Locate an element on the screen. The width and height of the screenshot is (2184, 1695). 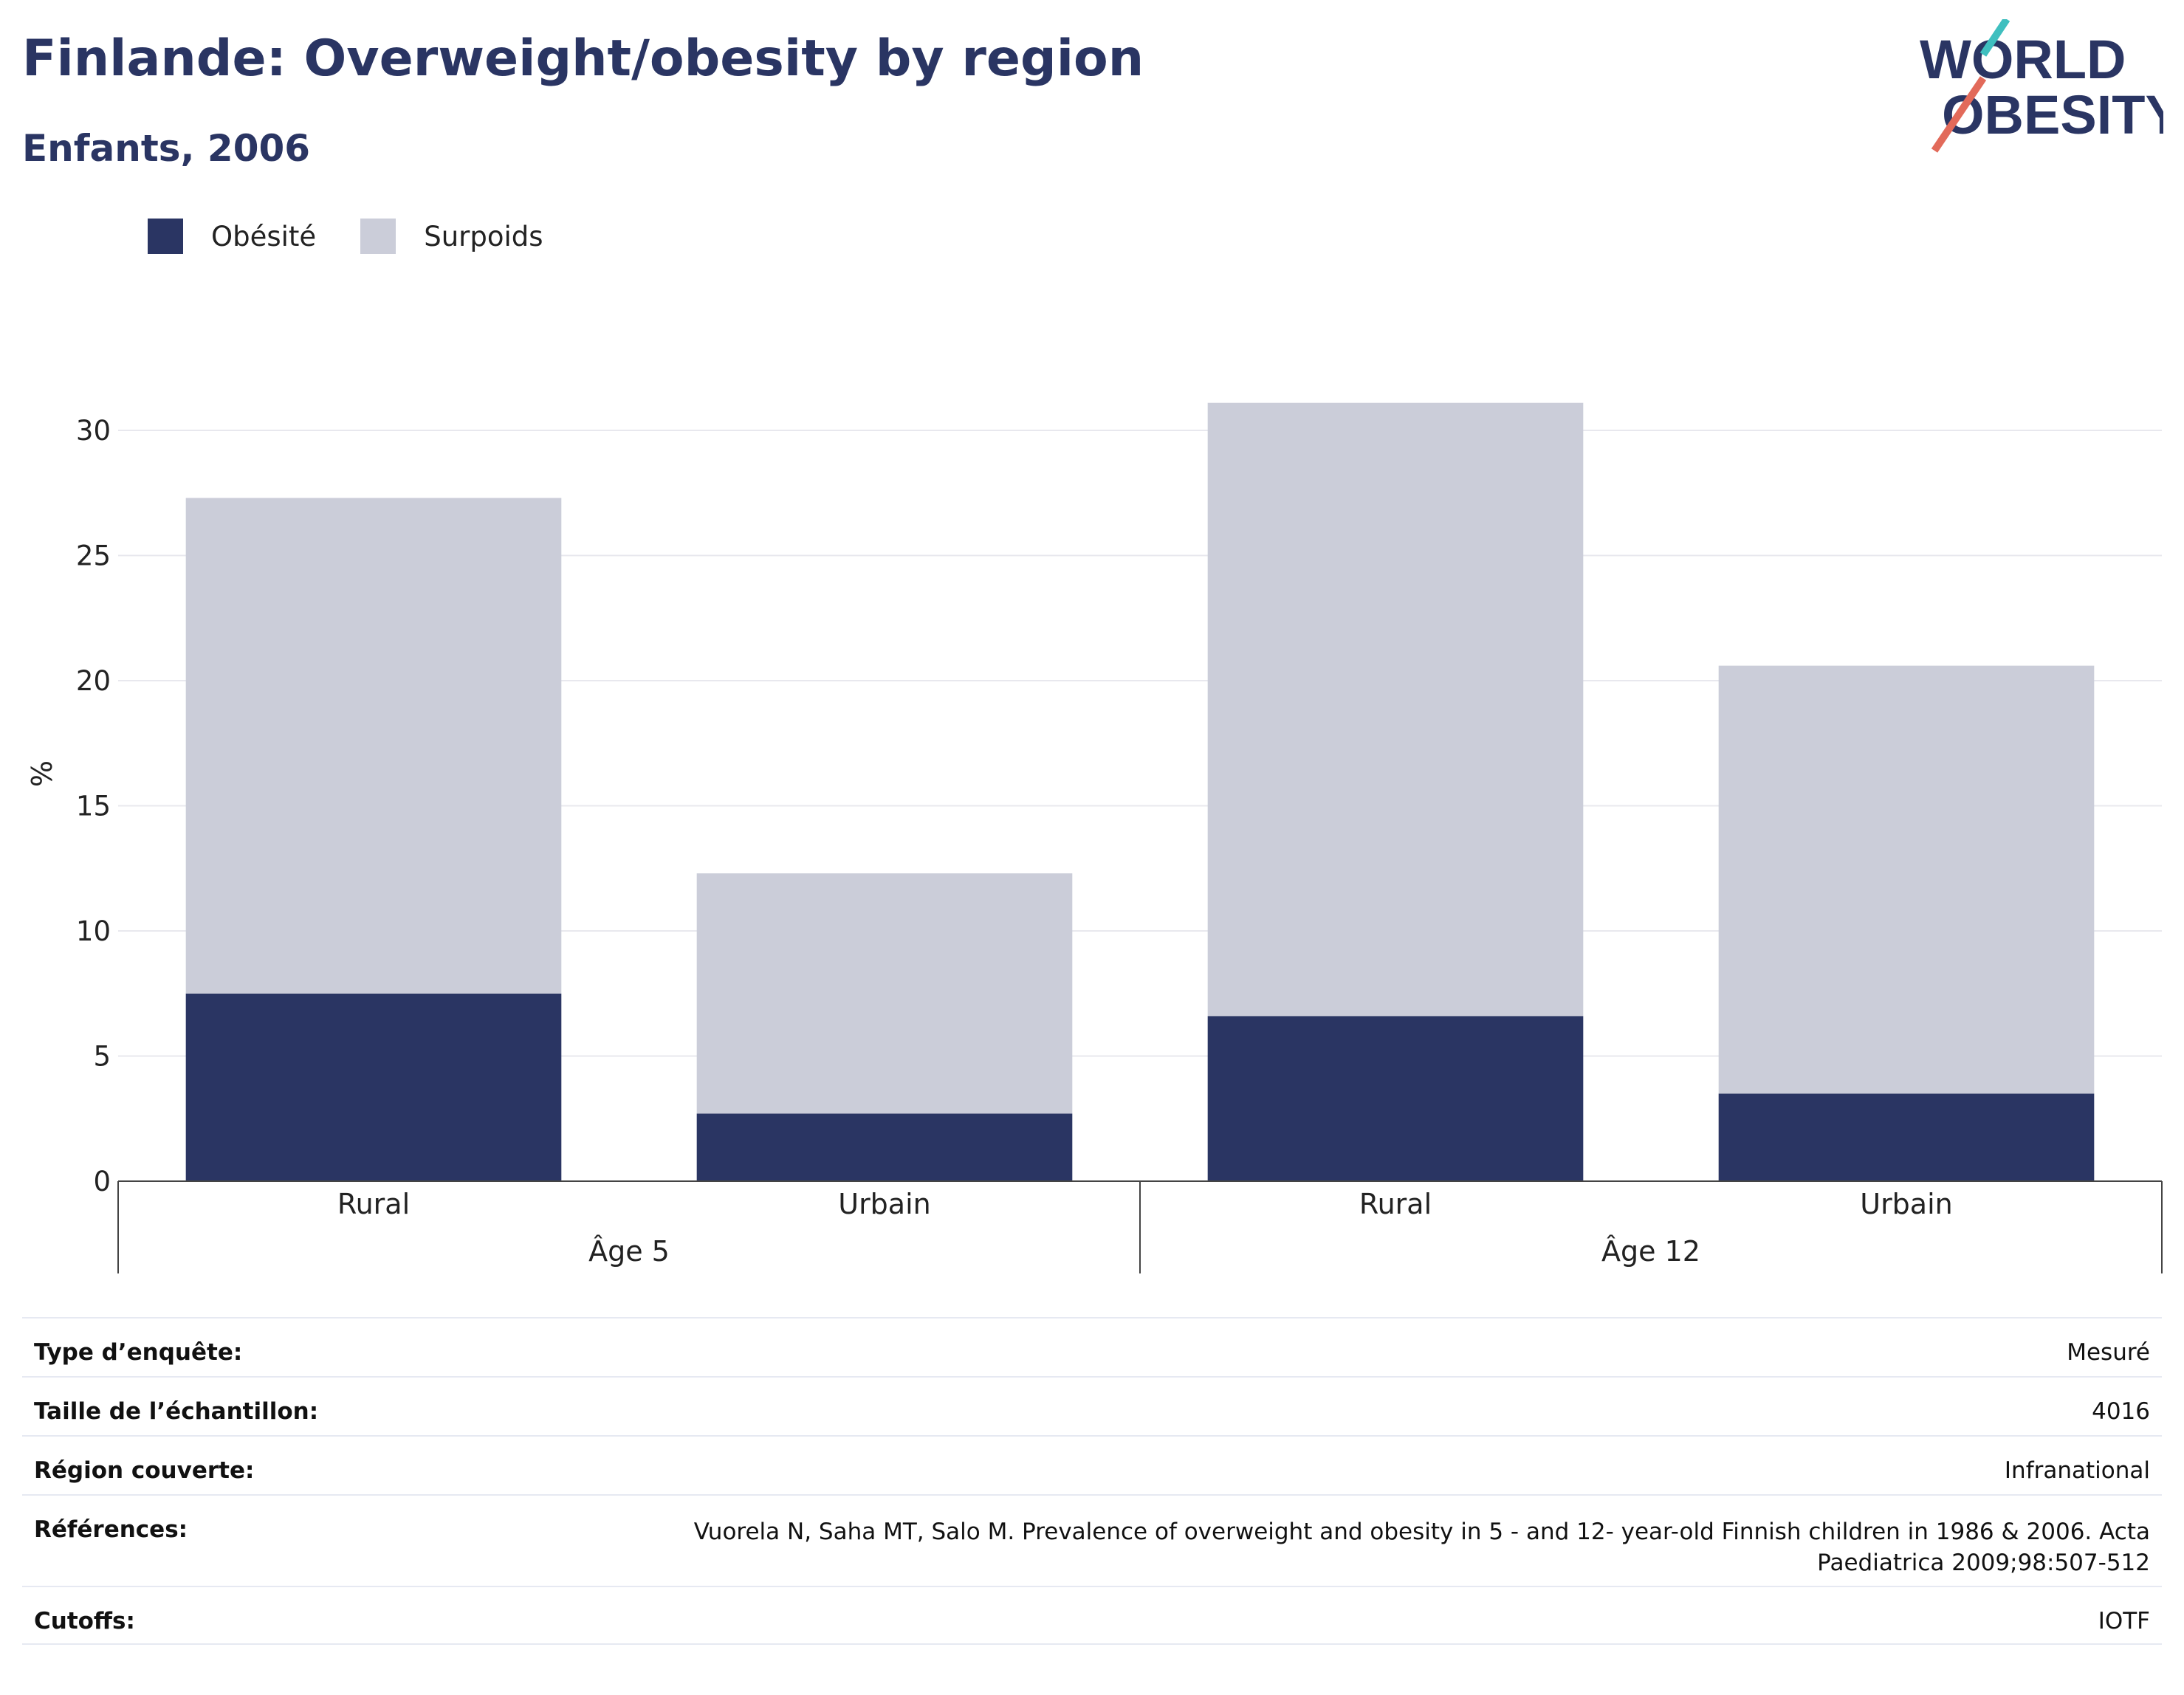
y-axis-label: % is located at coordinates (42, 773).